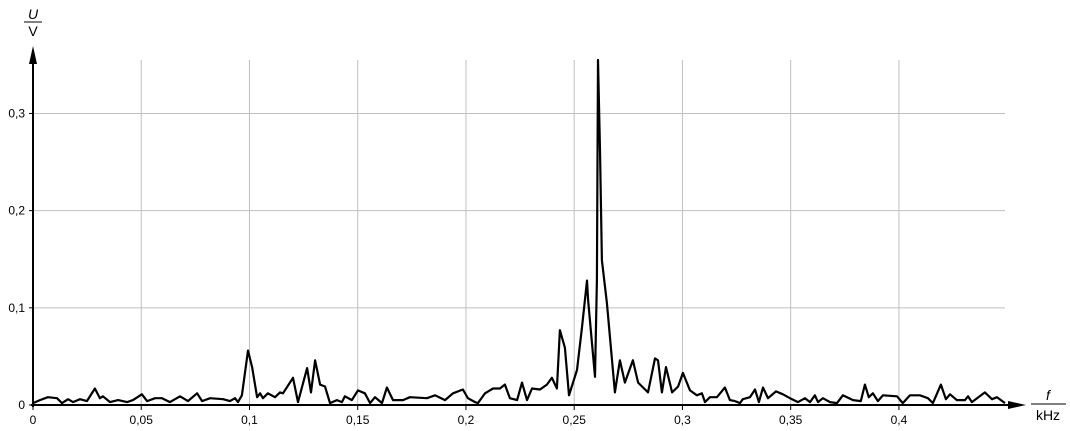 The width and height of the screenshot is (1070, 431). What do you see at coordinates (33, 14) in the screenshot?
I see `y-axis-symbol: U` at bounding box center [33, 14].